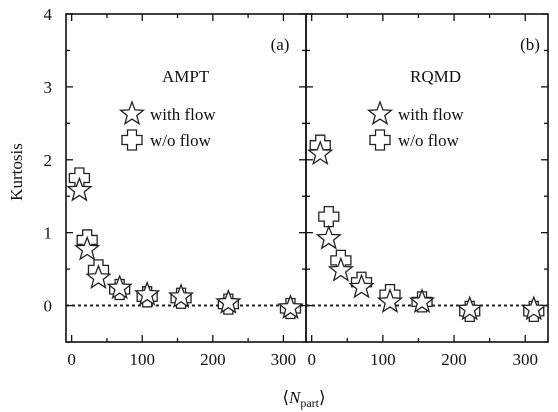 This screenshot has height=412, width=558. I want to click on y-axis-label: Kurtosis, so click(16, 172).